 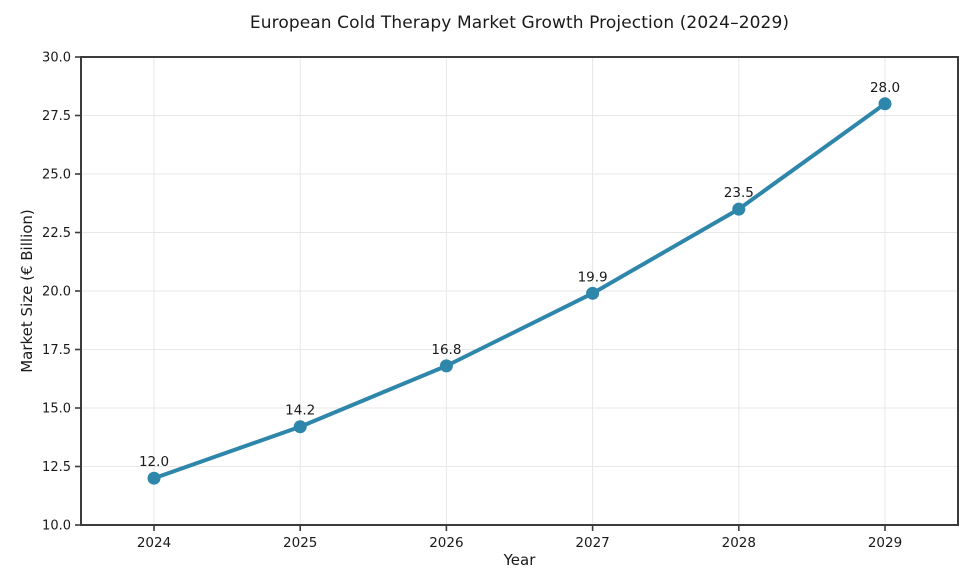 What do you see at coordinates (592, 543) in the screenshot?
I see `x-tick-label: 2027` at bounding box center [592, 543].